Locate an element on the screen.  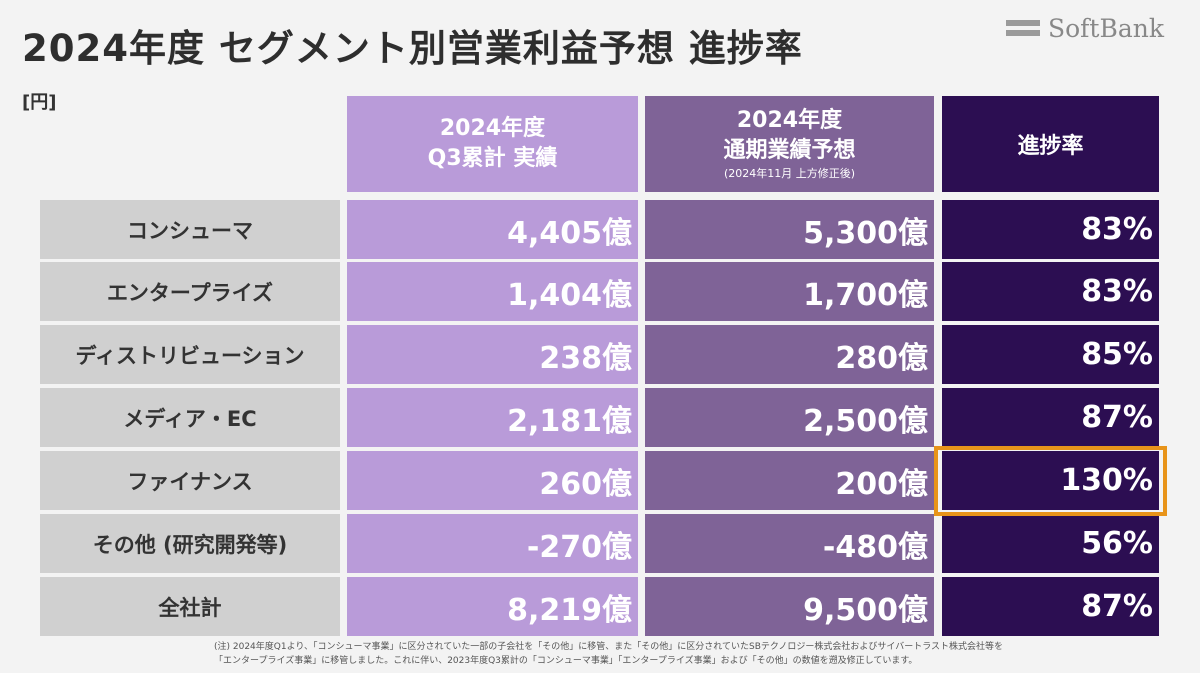
finance-rate-highlight-box is located at coordinates (1050, 481).